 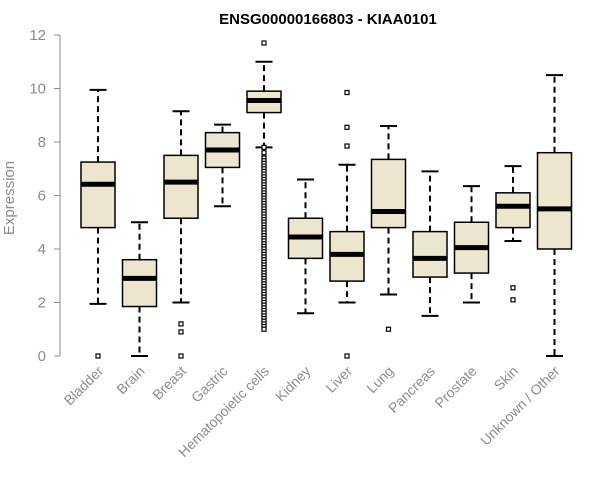 What do you see at coordinates (222, 165) in the screenshot?
I see `box-gastric` at bounding box center [222, 165].